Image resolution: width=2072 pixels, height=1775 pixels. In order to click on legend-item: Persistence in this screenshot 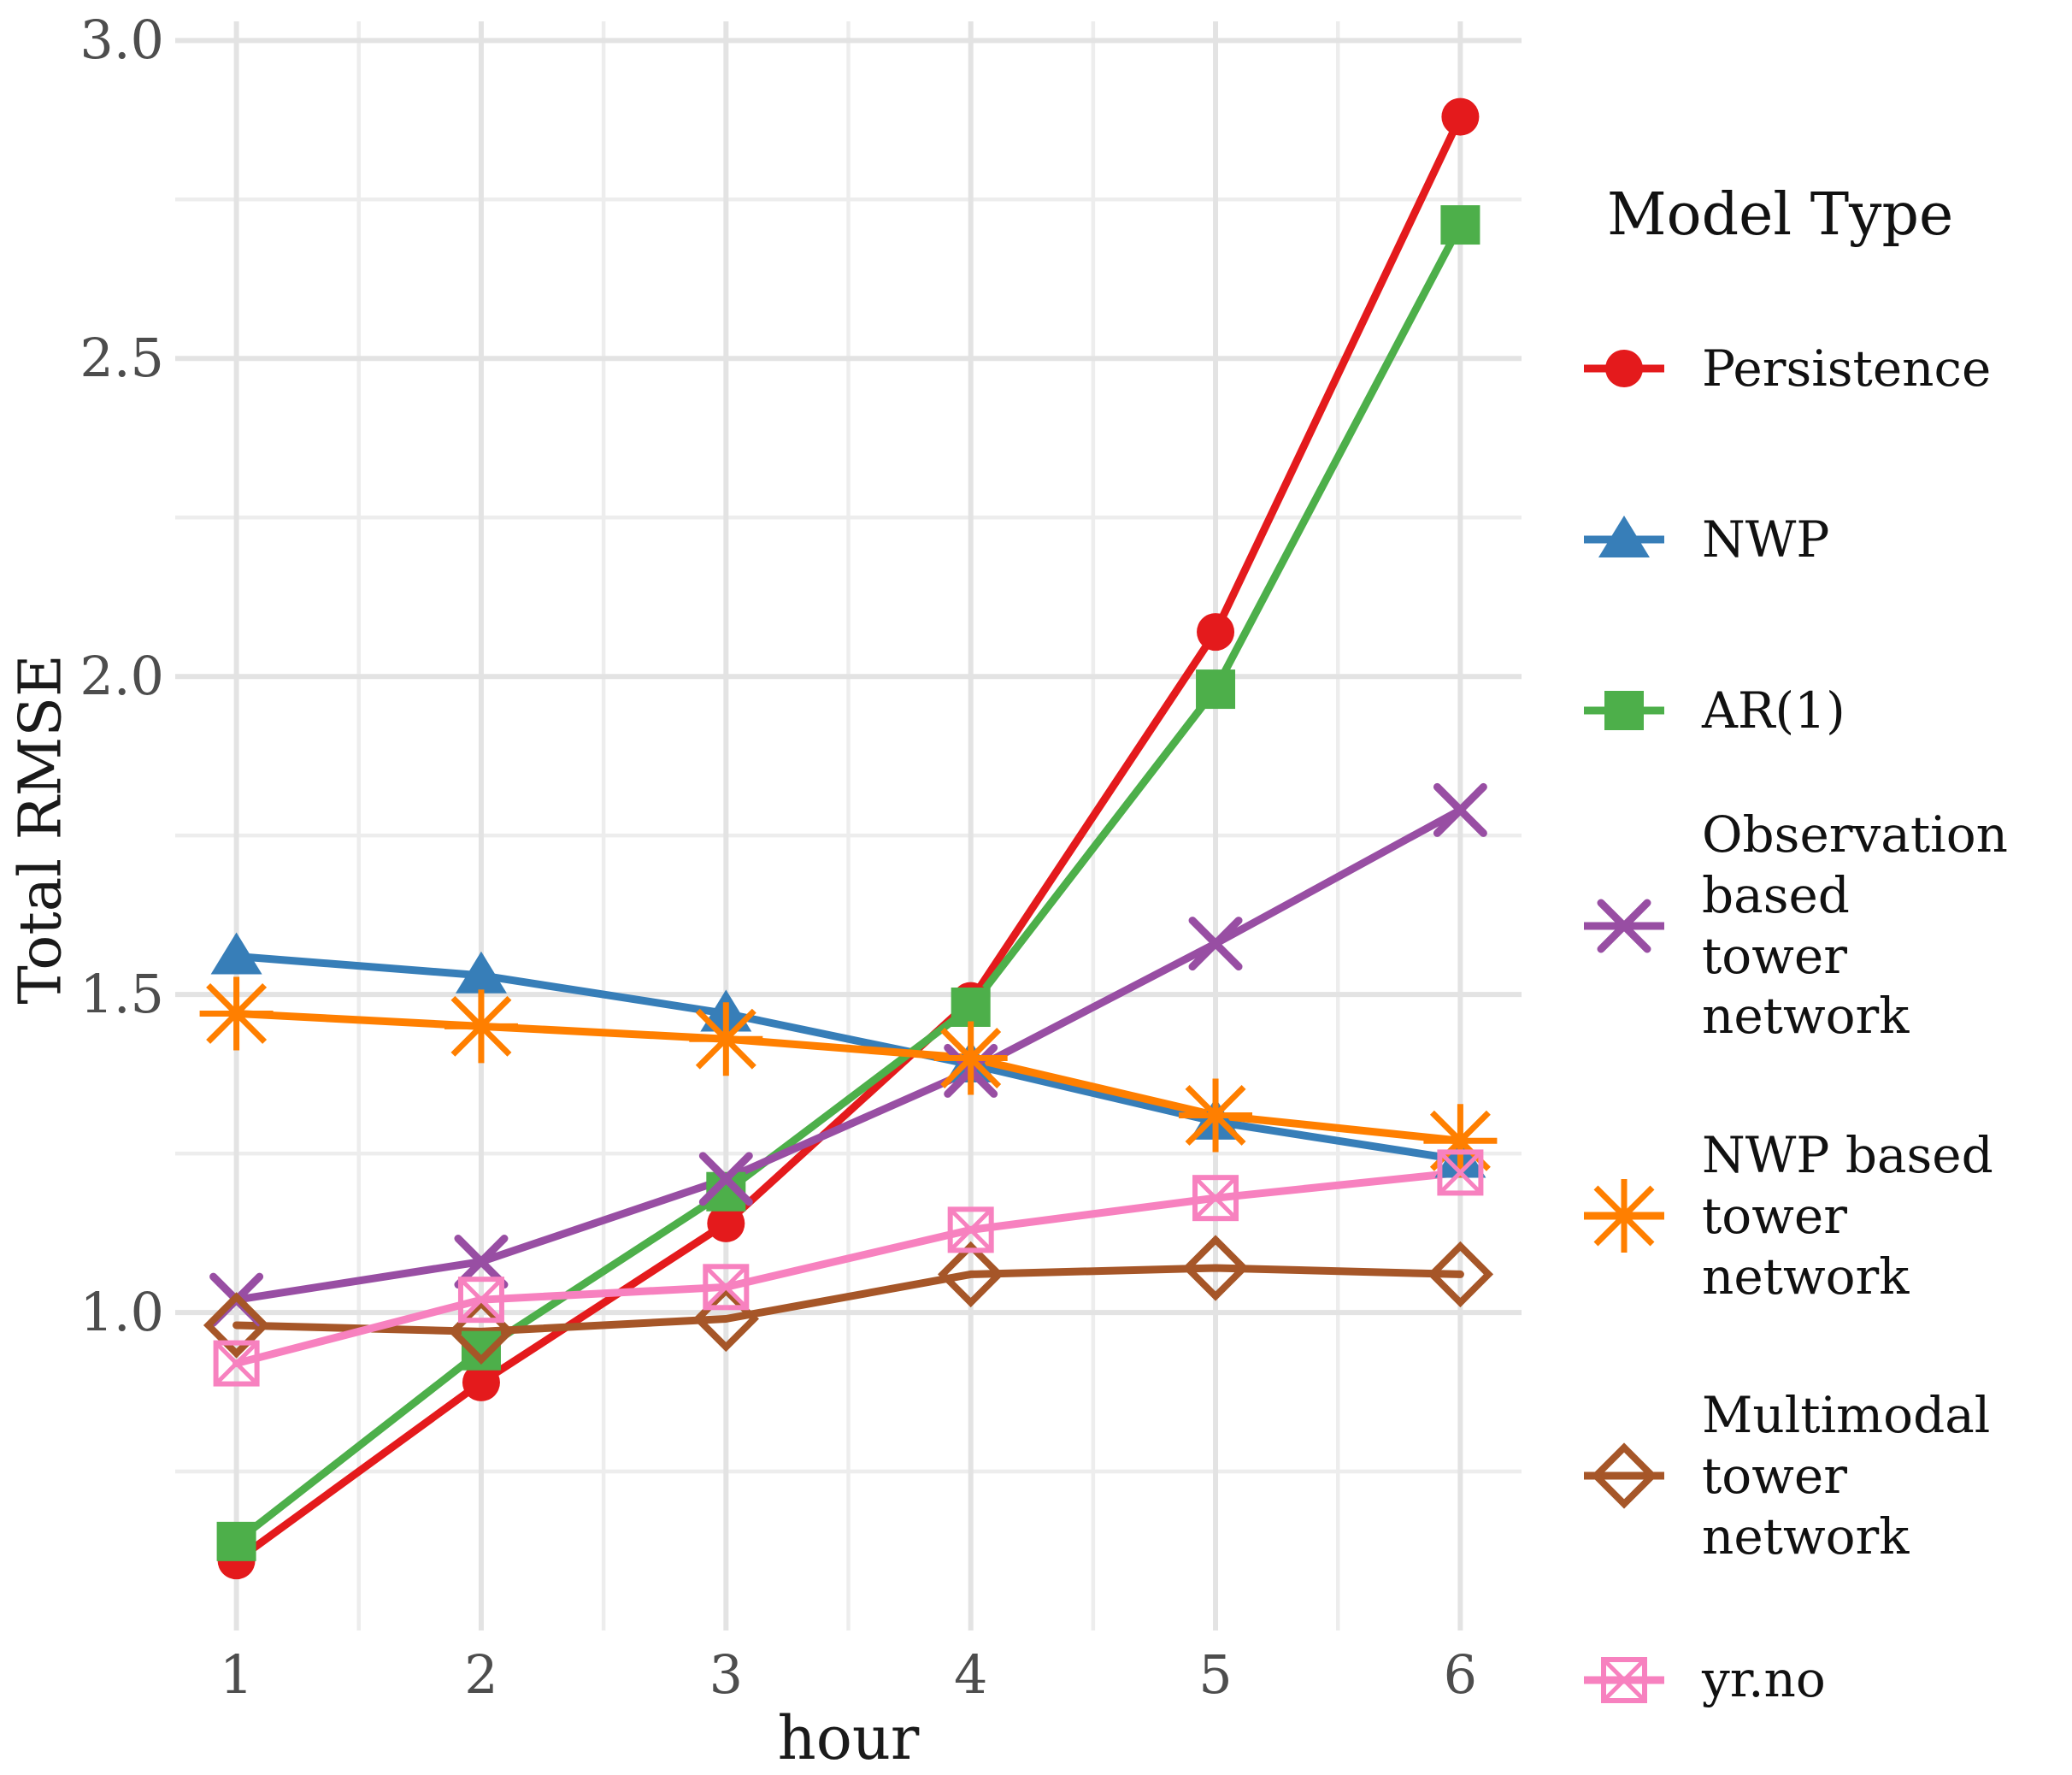, I will do `click(1821, 368)`.